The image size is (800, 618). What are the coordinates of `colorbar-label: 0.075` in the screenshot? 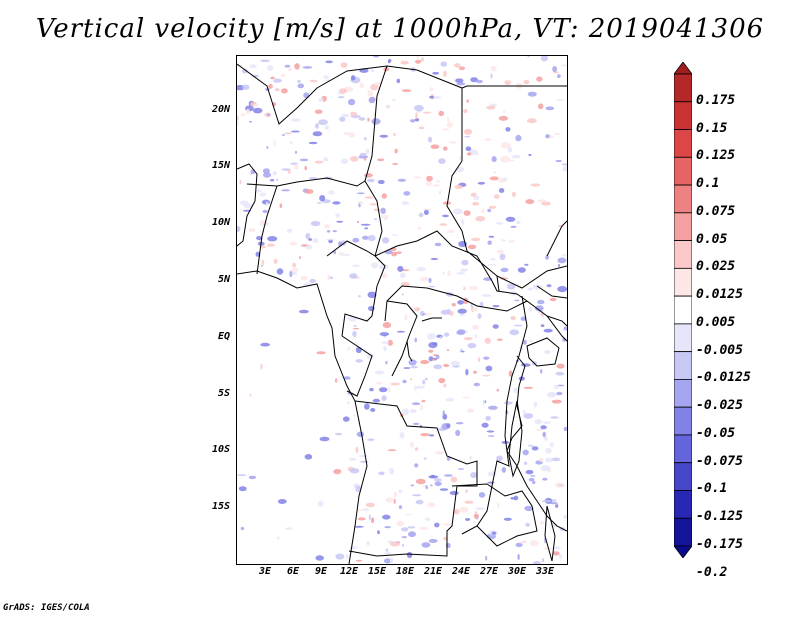 It's located at (716, 211).